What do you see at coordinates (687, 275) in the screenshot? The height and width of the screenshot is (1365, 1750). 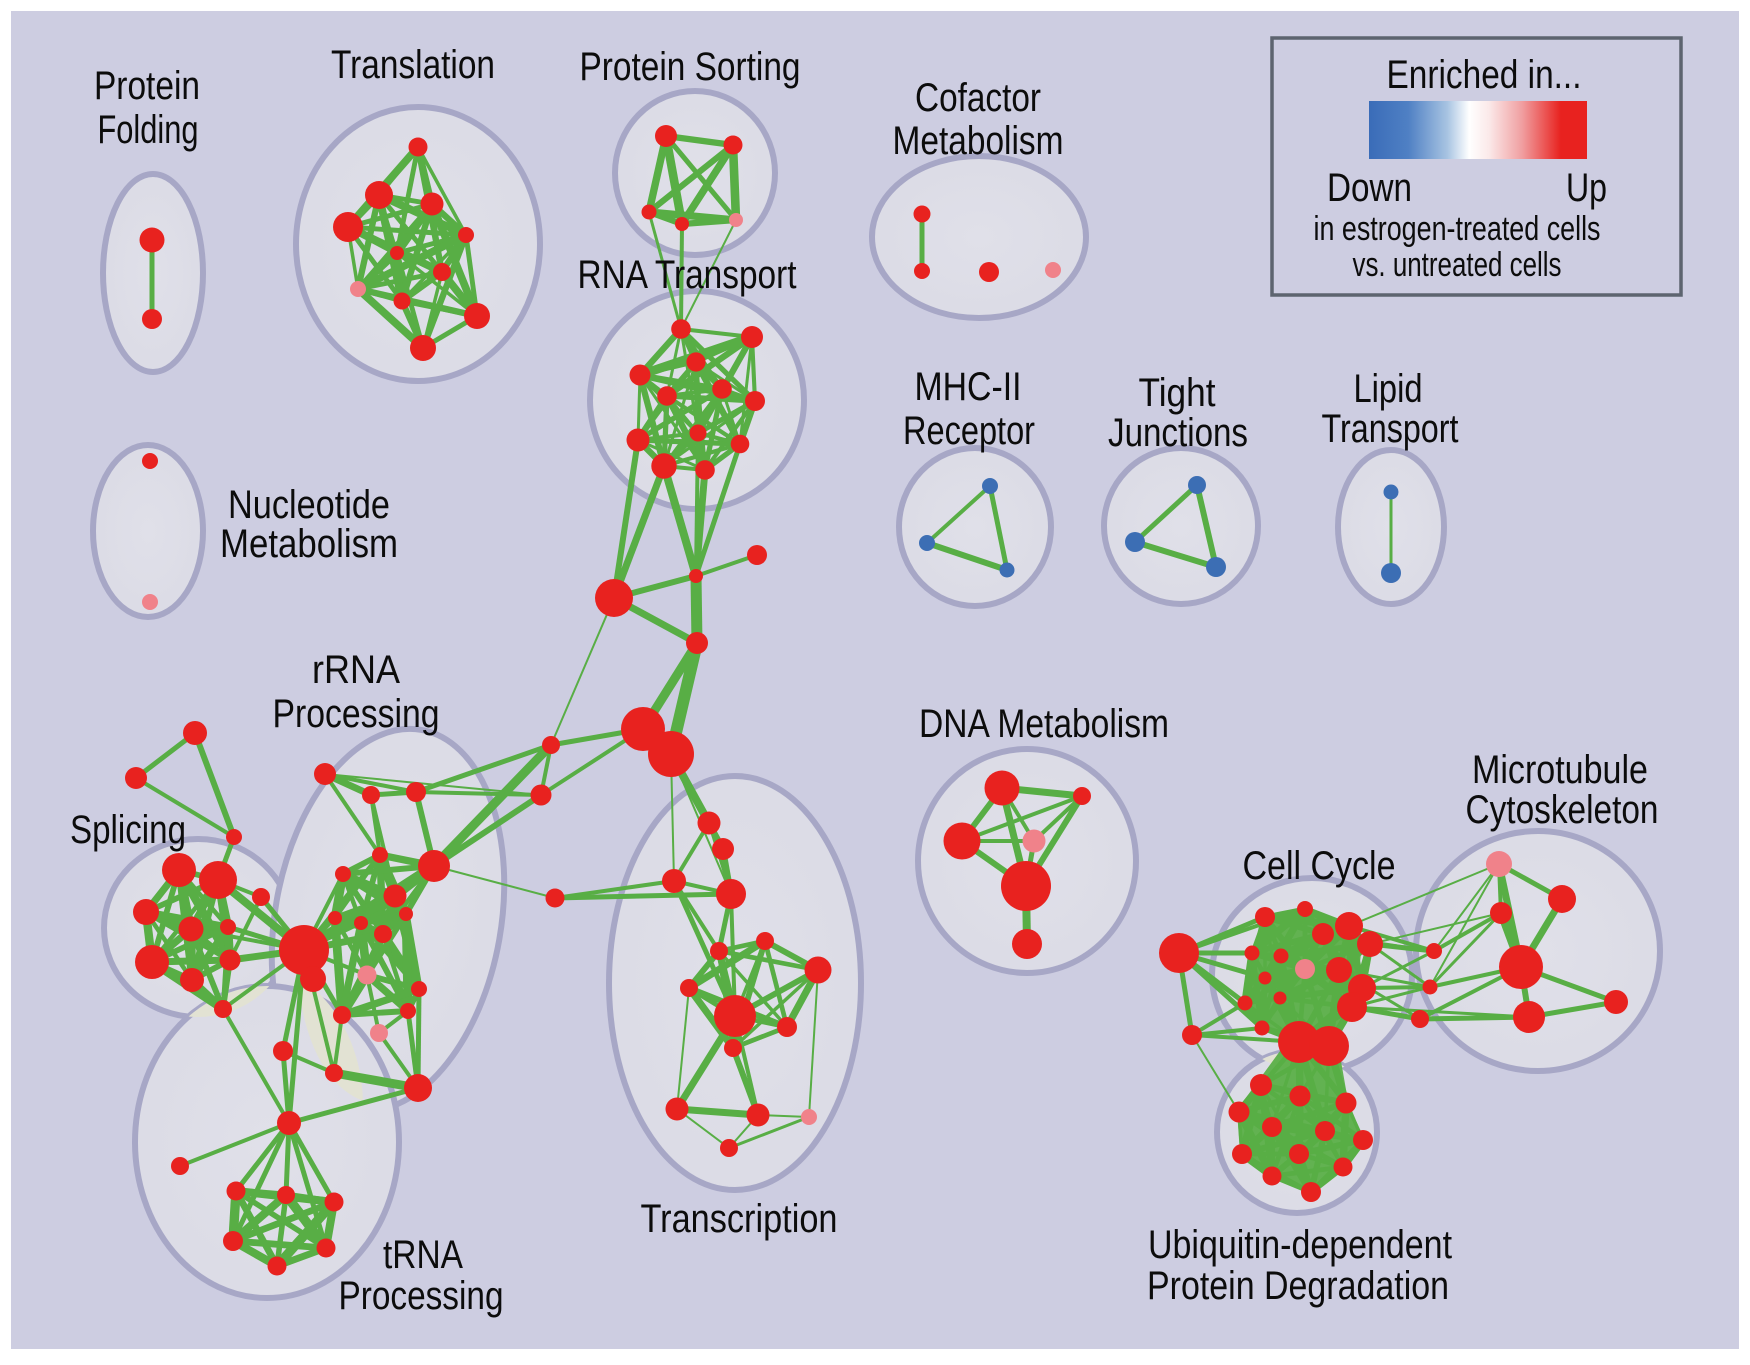 I see `svg-text: RNA Transport` at bounding box center [687, 275].